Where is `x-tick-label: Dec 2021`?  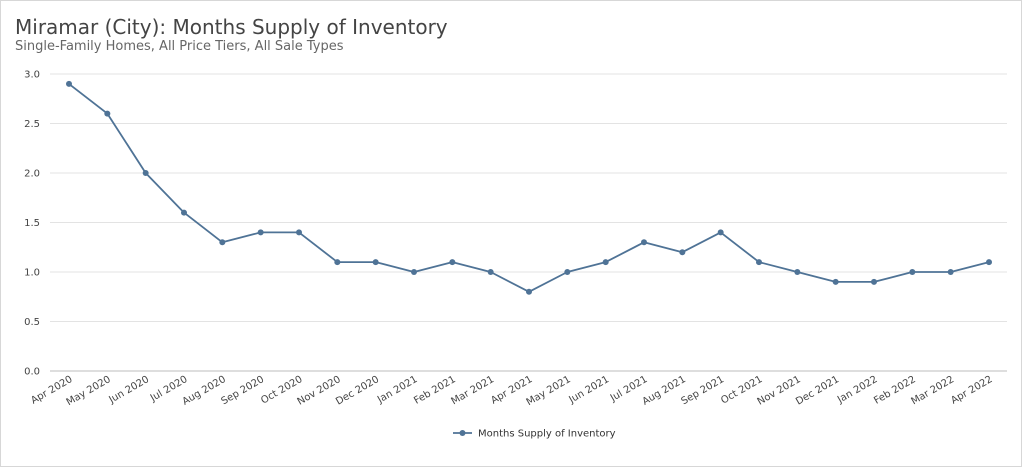
x-tick-label: Dec 2021 is located at coordinates (817, 391).